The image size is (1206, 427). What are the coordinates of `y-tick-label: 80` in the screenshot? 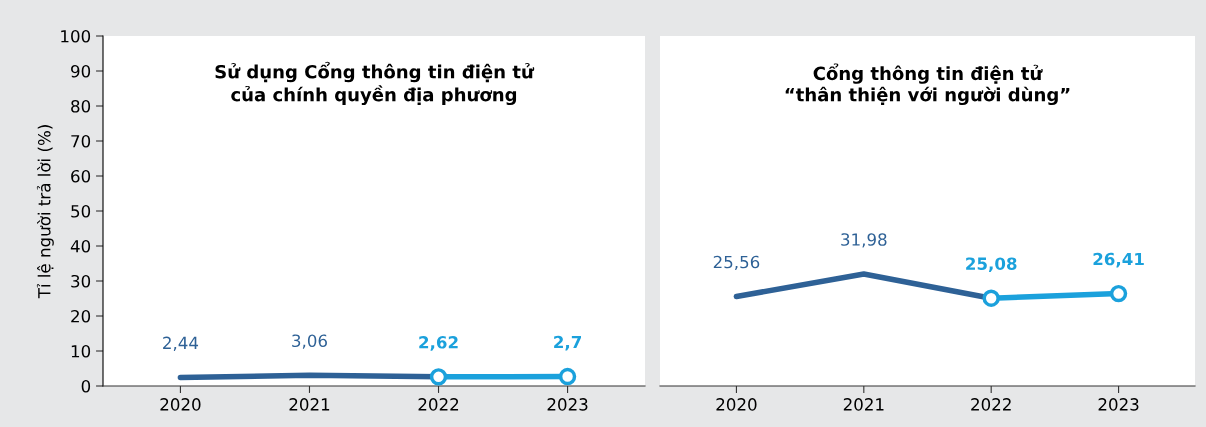 It's located at (81, 106).